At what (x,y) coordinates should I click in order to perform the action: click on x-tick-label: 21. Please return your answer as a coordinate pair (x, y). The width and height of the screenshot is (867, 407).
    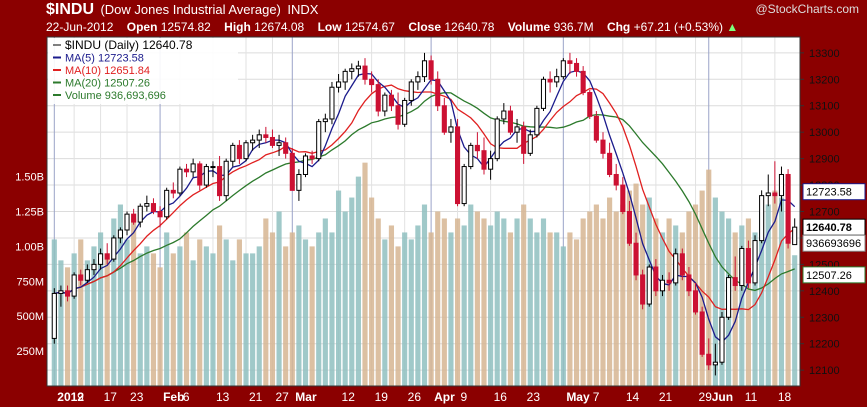
    Looking at the image, I should click on (256, 397).